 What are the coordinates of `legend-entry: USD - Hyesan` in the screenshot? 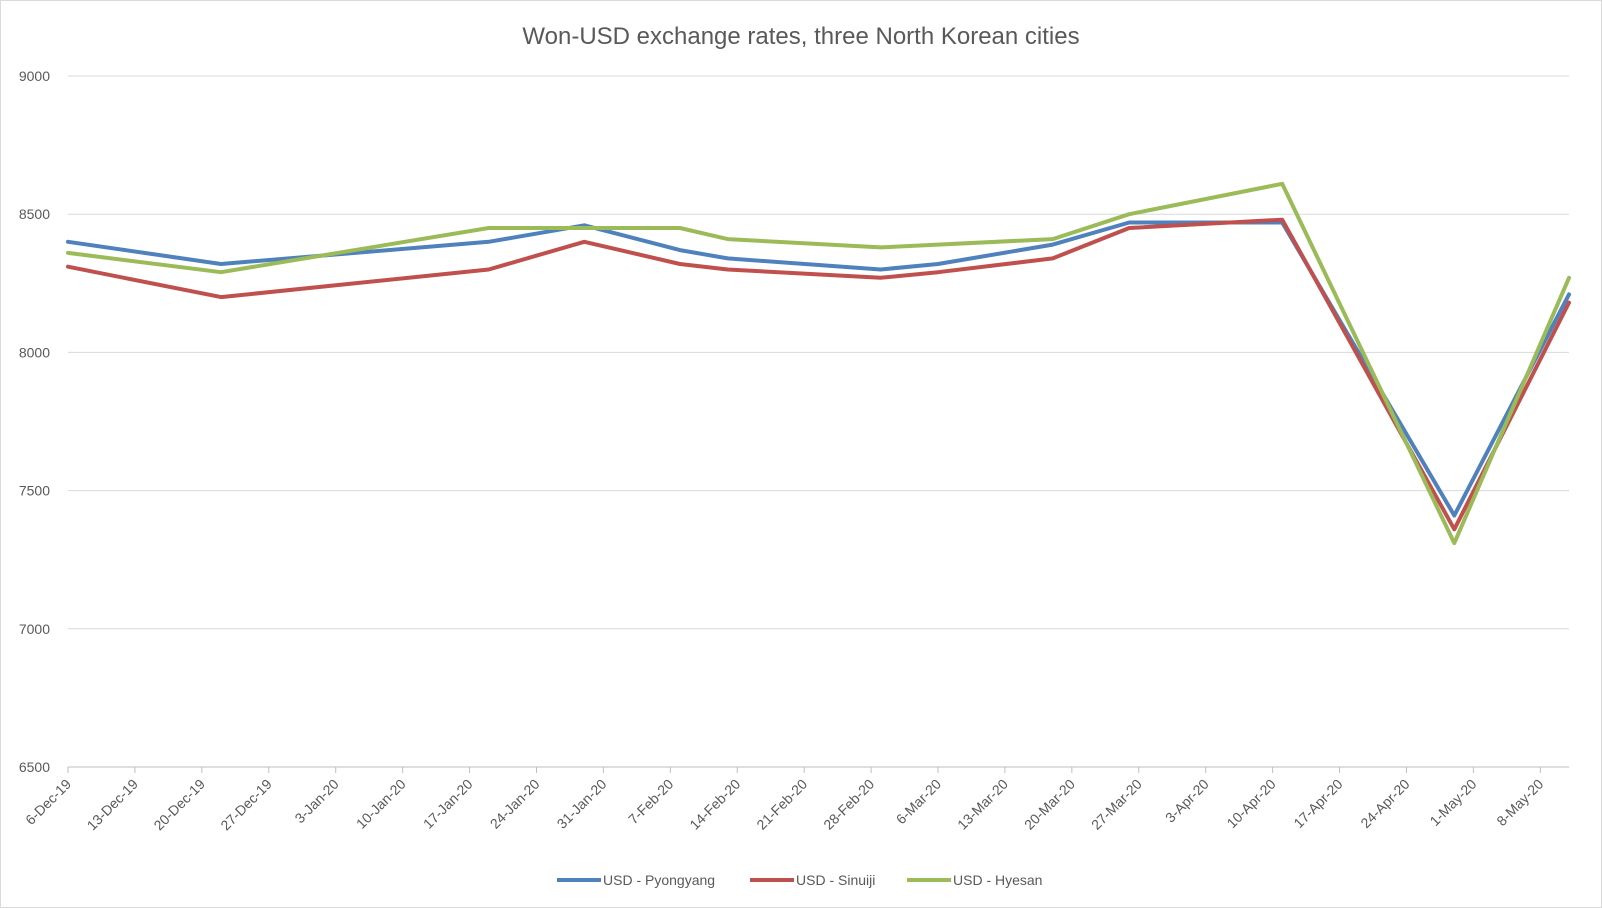 It's located at (997, 880).